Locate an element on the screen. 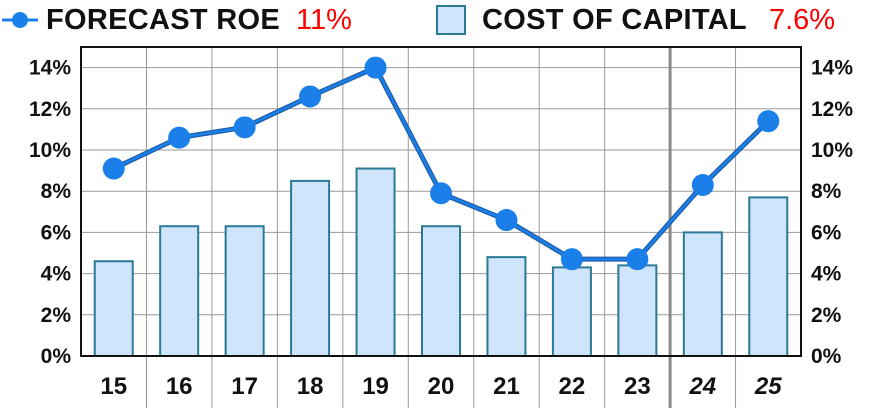 This screenshot has height=408, width=872. y-tick-label-right: 4% is located at coordinates (826, 274).